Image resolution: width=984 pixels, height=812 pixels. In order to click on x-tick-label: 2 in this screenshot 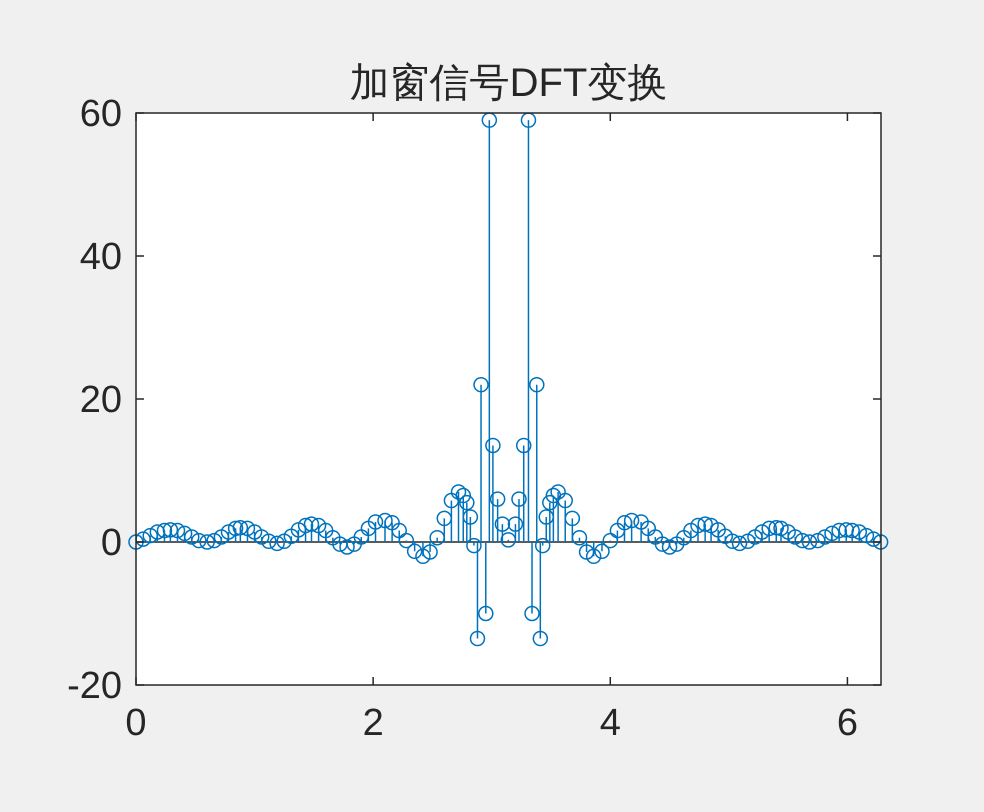, I will do `click(373, 723)`.